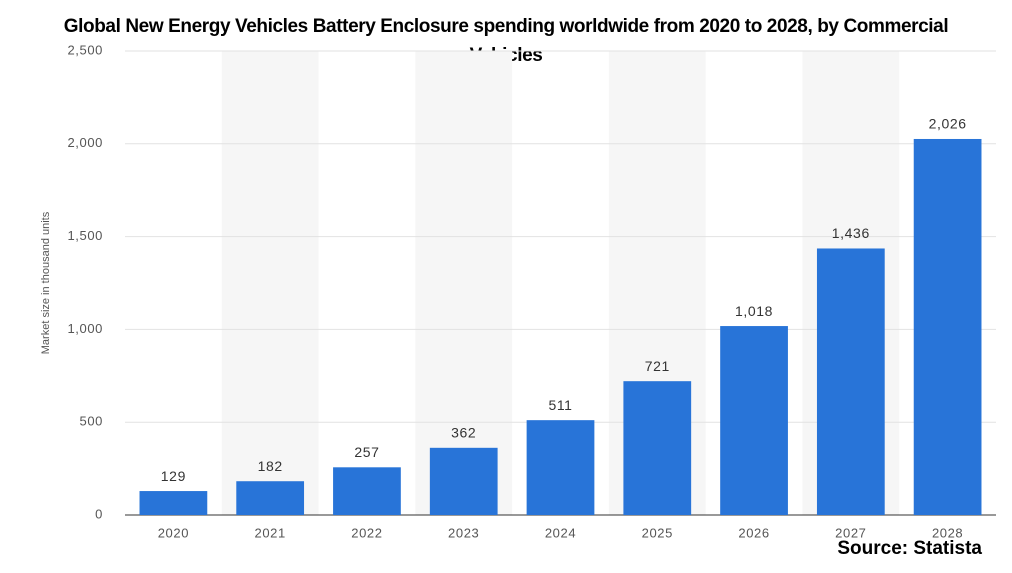 This screenshot has height=573, width=1012. Describe the element at coordinates (850, 532) in the screenshot. I see `x-tick-label: 2027` at that location.